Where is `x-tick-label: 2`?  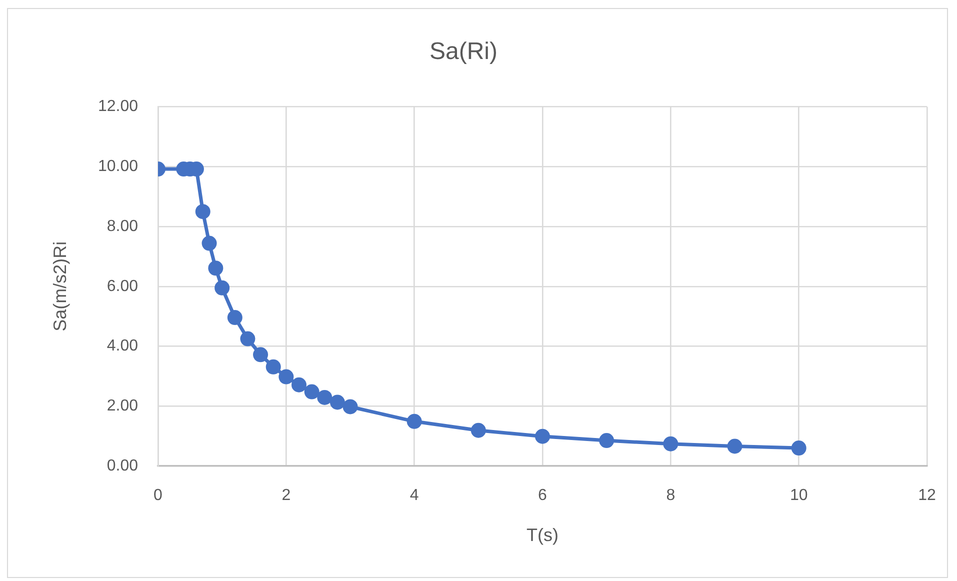
x-tick-label: 2 is located at coordinates (286, 495).